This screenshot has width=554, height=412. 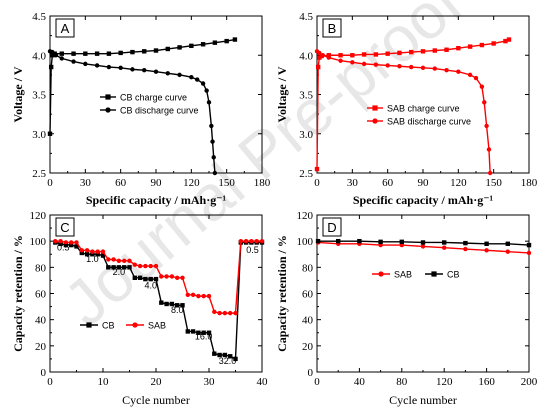 I want to click on legend: CB SAB, so click(x=123, y=326).